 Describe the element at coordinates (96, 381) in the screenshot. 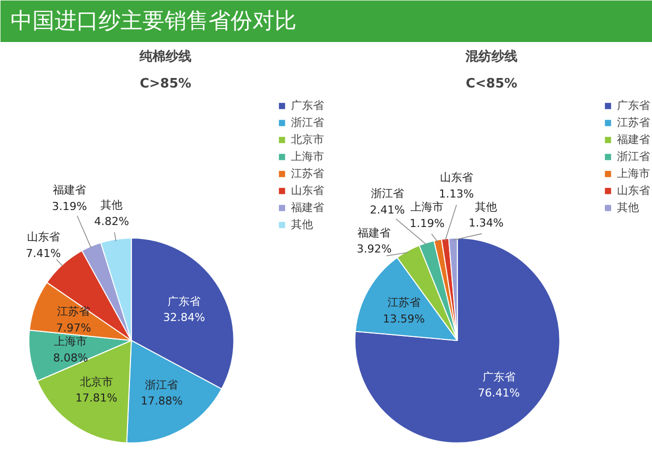

I see `slice-label: 北京市` at that location.